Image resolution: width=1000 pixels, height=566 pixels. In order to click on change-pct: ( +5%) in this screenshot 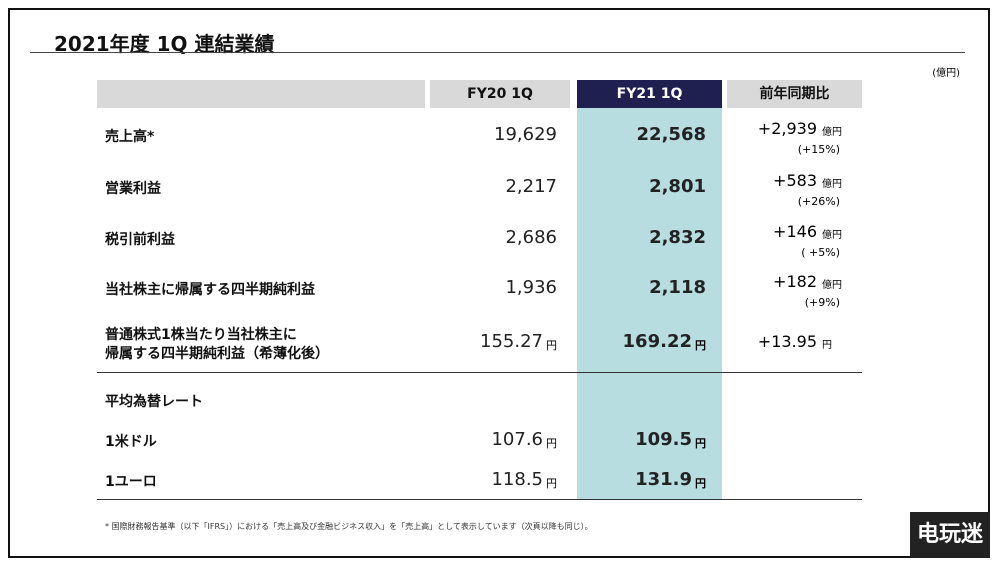, I will do `click(820, 252)`.